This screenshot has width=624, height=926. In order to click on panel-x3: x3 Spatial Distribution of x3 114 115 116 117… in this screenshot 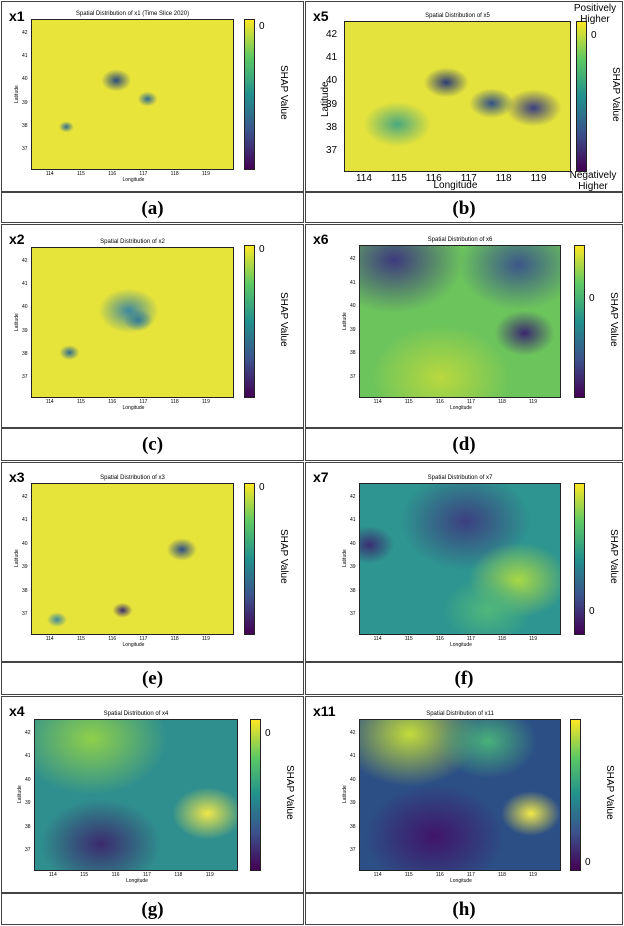, I will do `click(152, 562)`.